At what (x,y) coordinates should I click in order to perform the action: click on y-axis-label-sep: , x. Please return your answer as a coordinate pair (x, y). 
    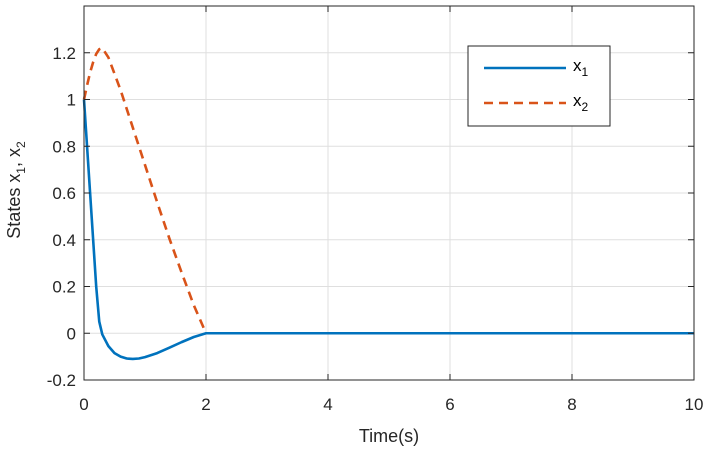
    Looking at the image, I should click on (14, 157).